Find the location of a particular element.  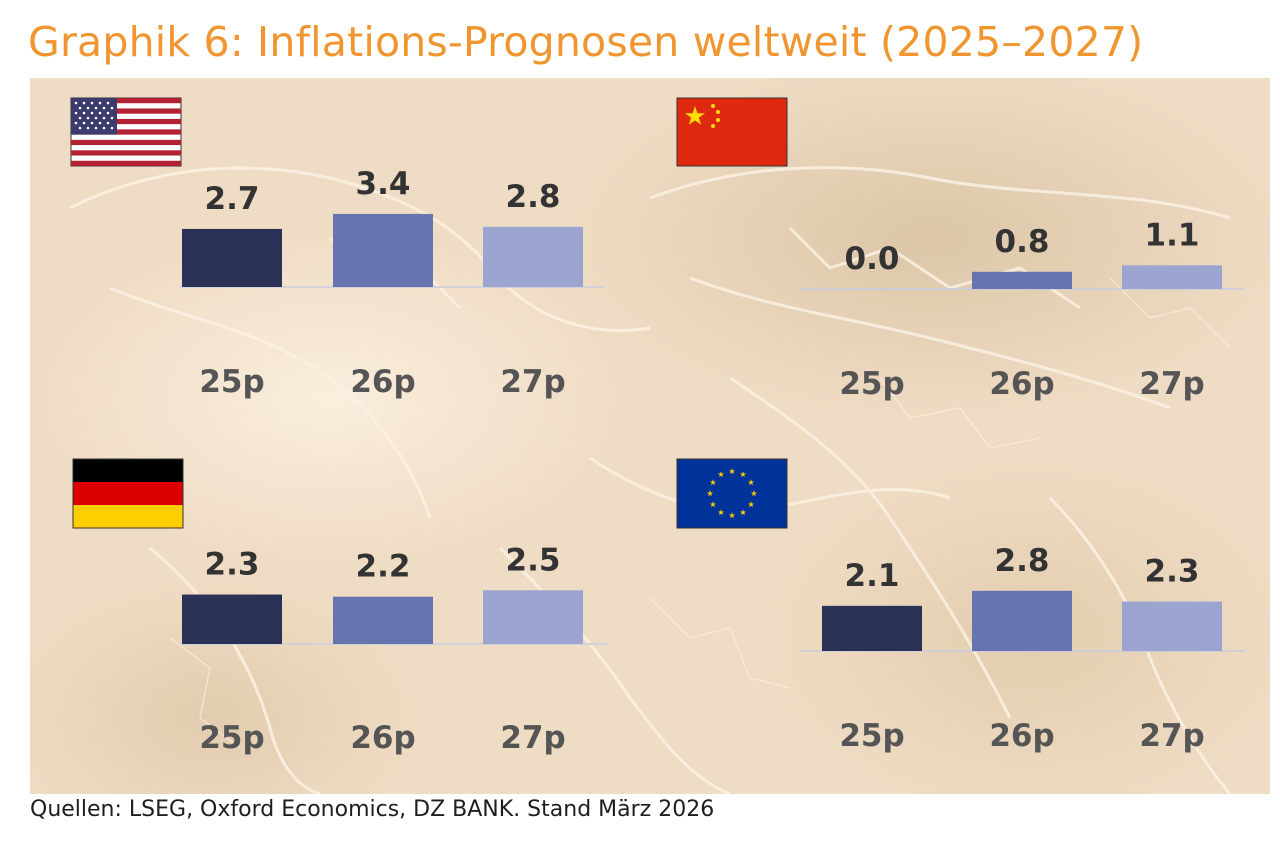

value-label-eu-26p: 2.8 is located at coordinates (1022, 561).